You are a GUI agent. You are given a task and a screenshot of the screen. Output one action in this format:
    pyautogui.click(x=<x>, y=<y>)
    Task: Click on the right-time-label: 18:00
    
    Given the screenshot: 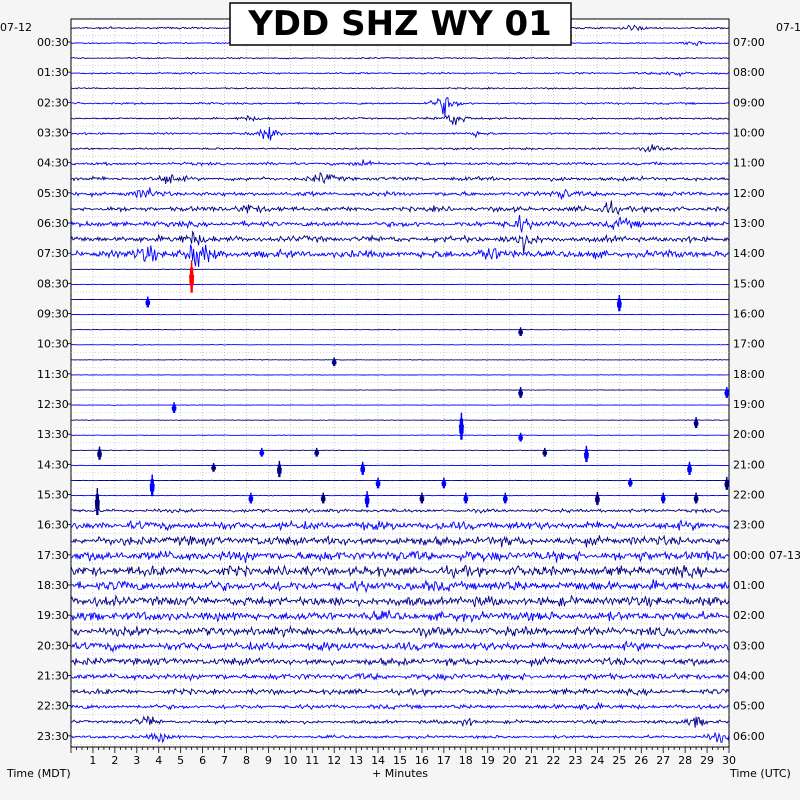 What is the action you would take?
    pyautogui.click(x=749, y=374)
    